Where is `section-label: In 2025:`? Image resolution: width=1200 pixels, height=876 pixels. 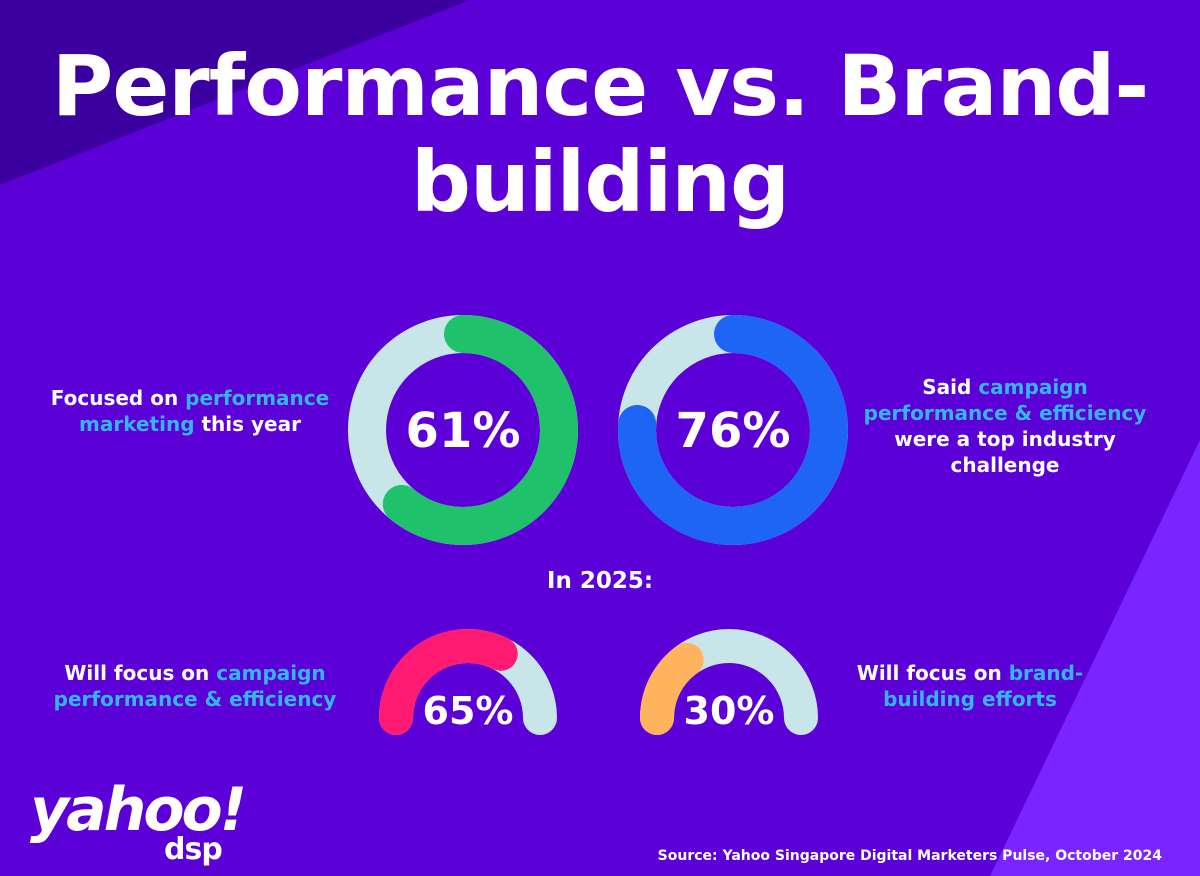 section-label: In 2025: is located at coordinates (600, 581).